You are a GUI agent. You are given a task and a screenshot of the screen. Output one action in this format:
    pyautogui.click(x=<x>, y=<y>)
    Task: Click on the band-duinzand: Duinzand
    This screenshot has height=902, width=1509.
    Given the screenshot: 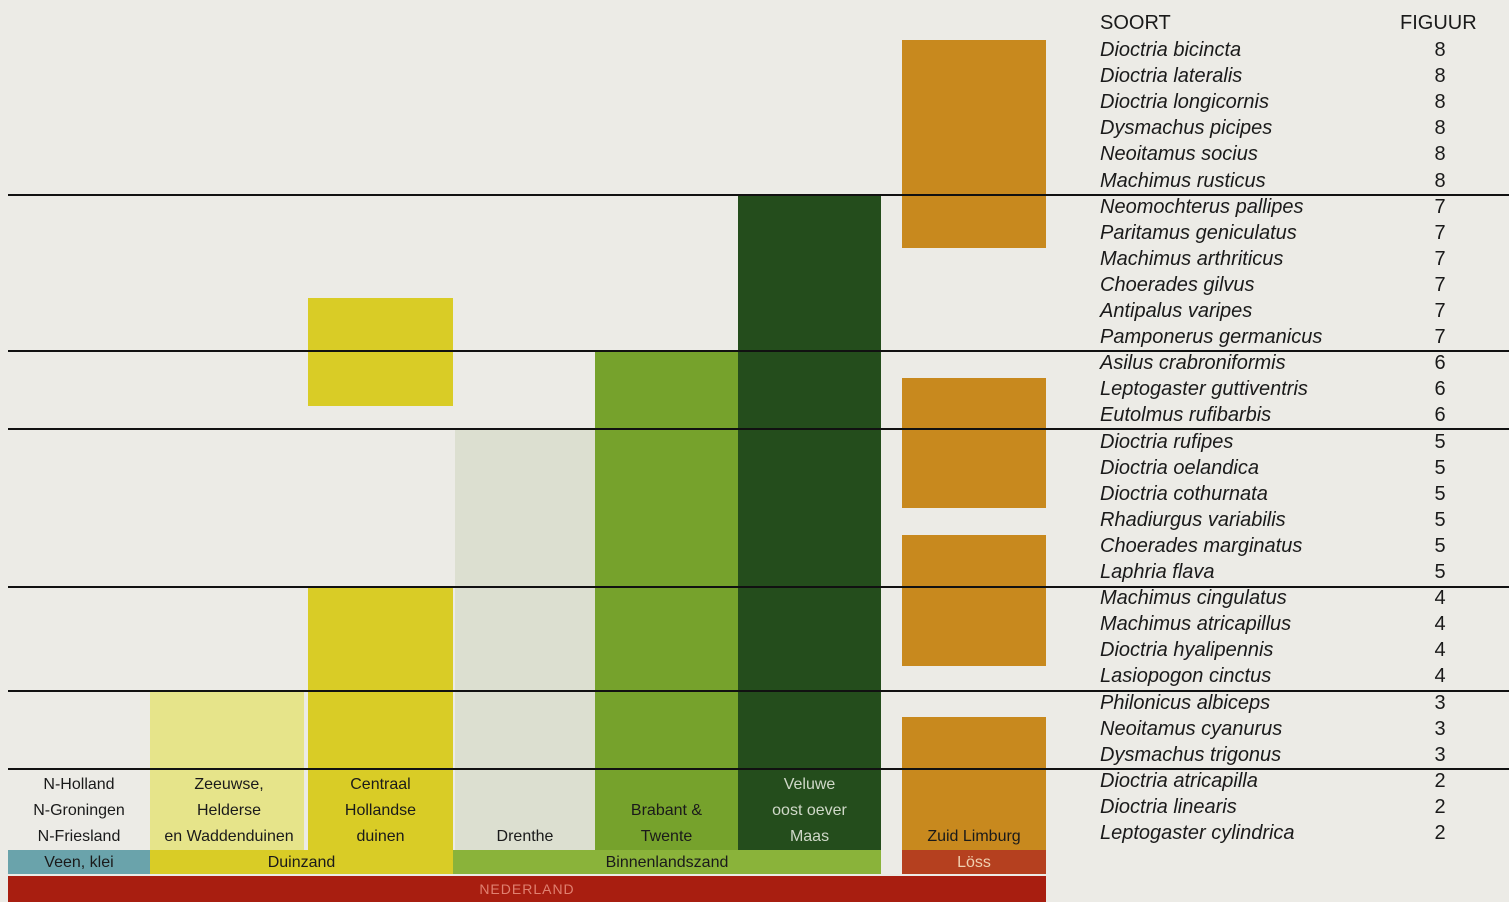 What is the action you would take?
    pyautogui.click(x=301, y=862)
    